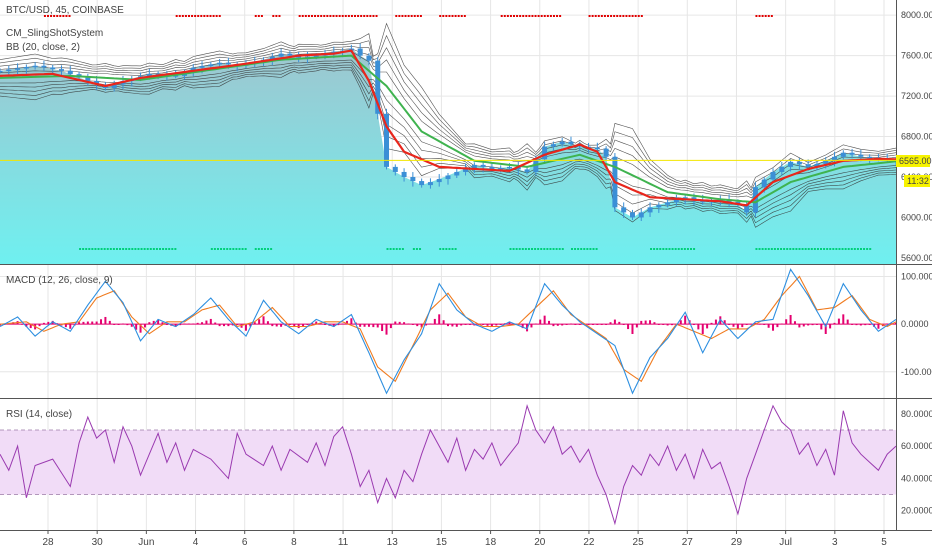 The height and width of the screenshot is (555, 932). What do you see at coordinates (294, 542) in the screenshot?
I see `date-tick-label: 8` at bounding box center [294, 542].